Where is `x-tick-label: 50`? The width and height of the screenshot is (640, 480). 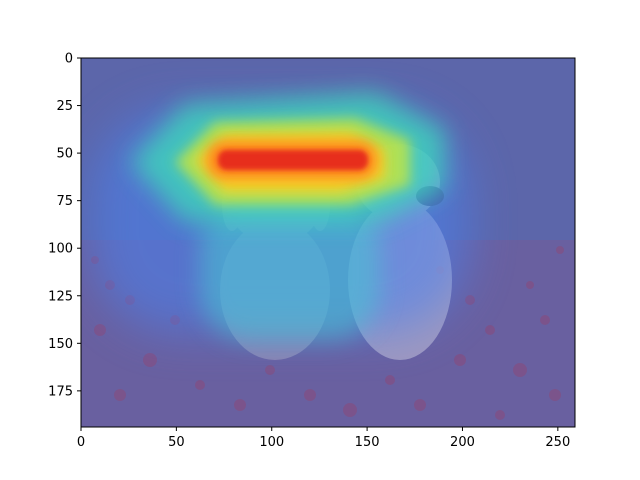
x-tick-label: 50 is located at coordinates (176, 442).